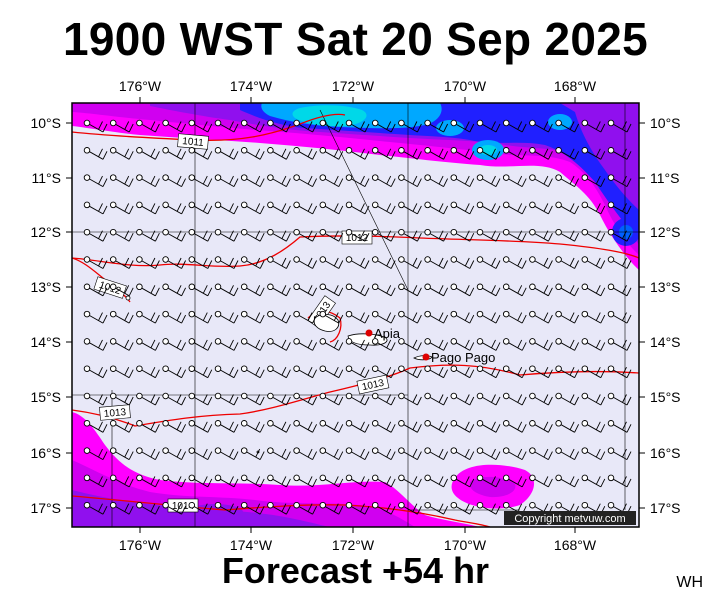 The width and height of the screenshot is (711, 605). Describe the element at coordinates (45, 287) in the screenshot. I see `left-lat-tick: 13°S` at that location.